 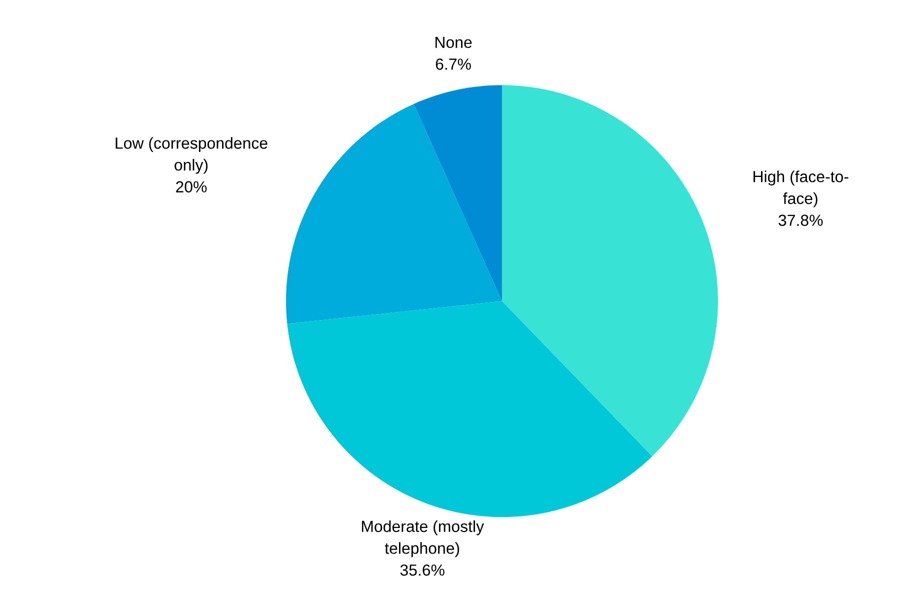 What do you see at coordinates (454, 42) in the screenshot?
I see `slice-label: None` at bounding box center [454, 42].